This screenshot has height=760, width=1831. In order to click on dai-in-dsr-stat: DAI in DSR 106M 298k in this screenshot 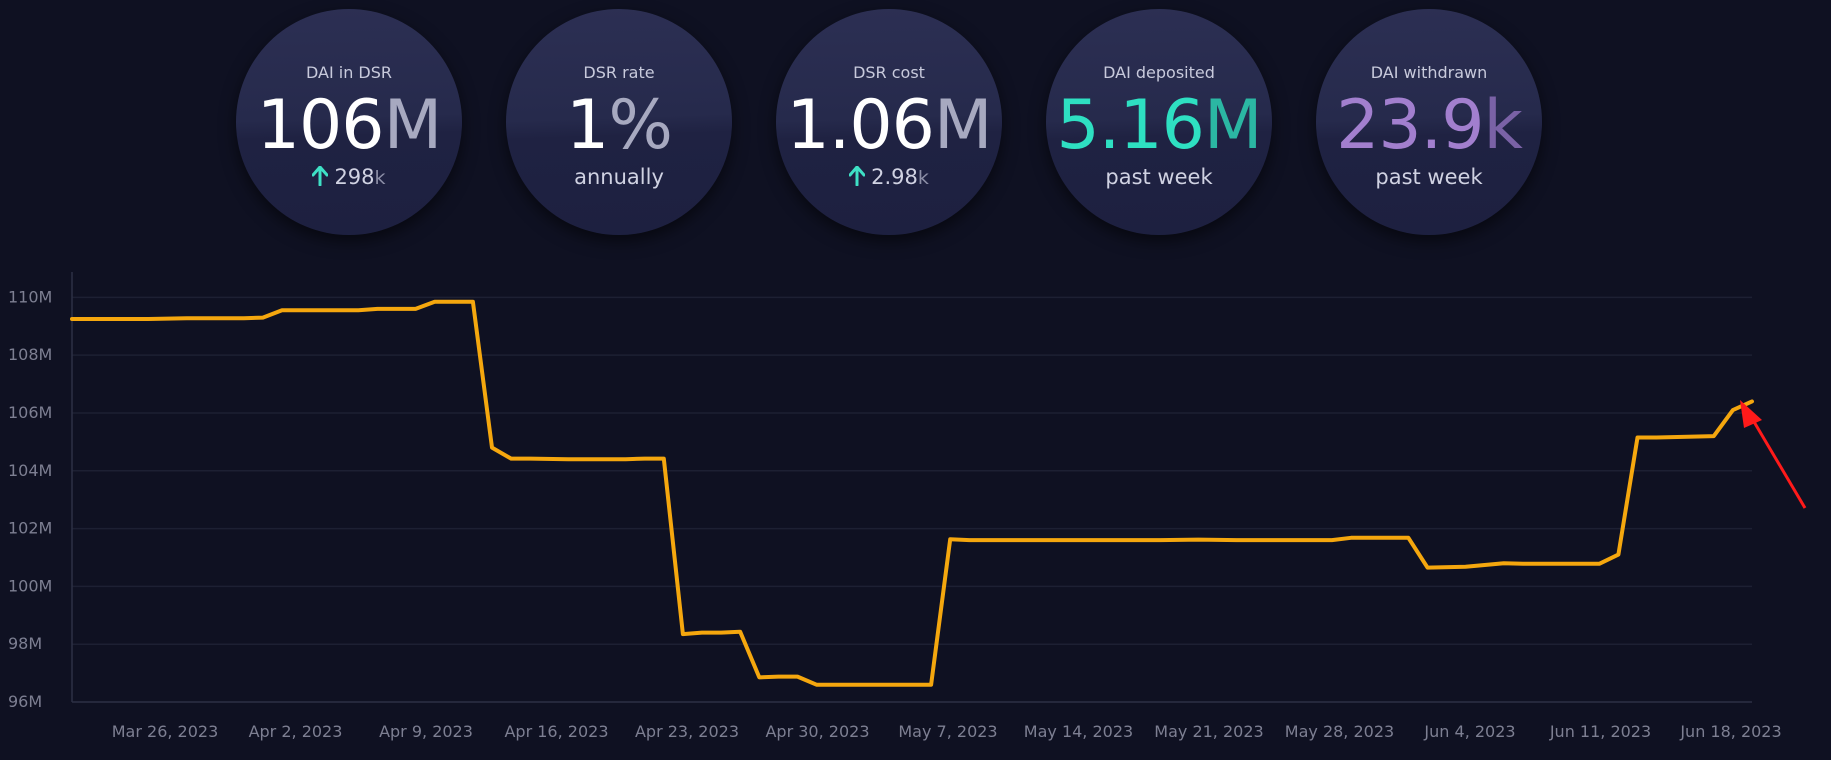, I will do `click(349, 122)`.